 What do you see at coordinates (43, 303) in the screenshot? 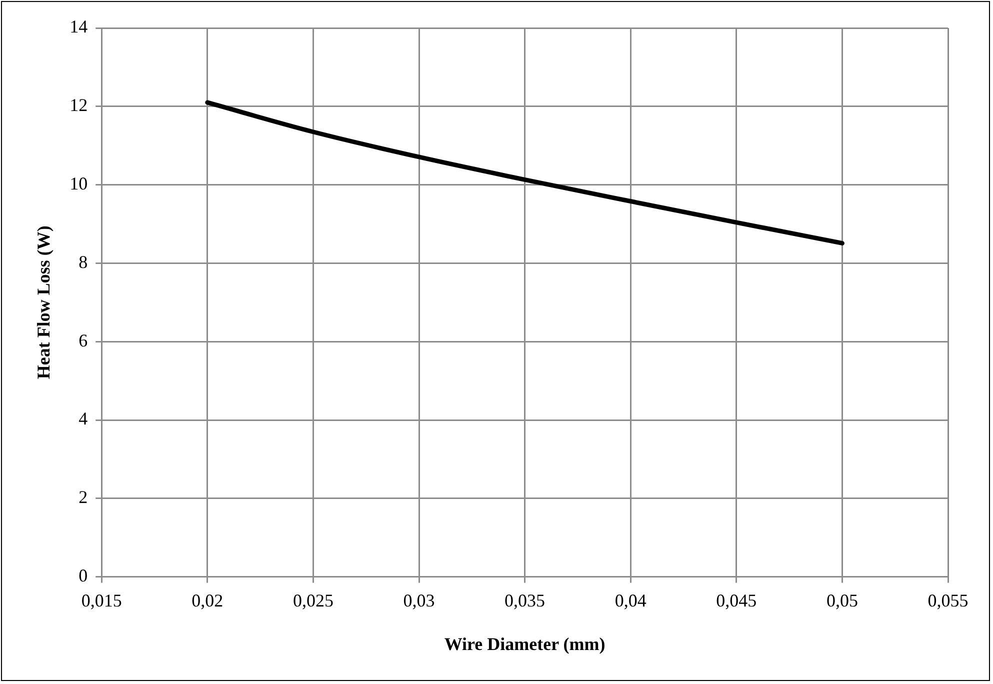
I see `y-axis-title: Heat Flow Loss (W)` at bounding box center [43, 303].